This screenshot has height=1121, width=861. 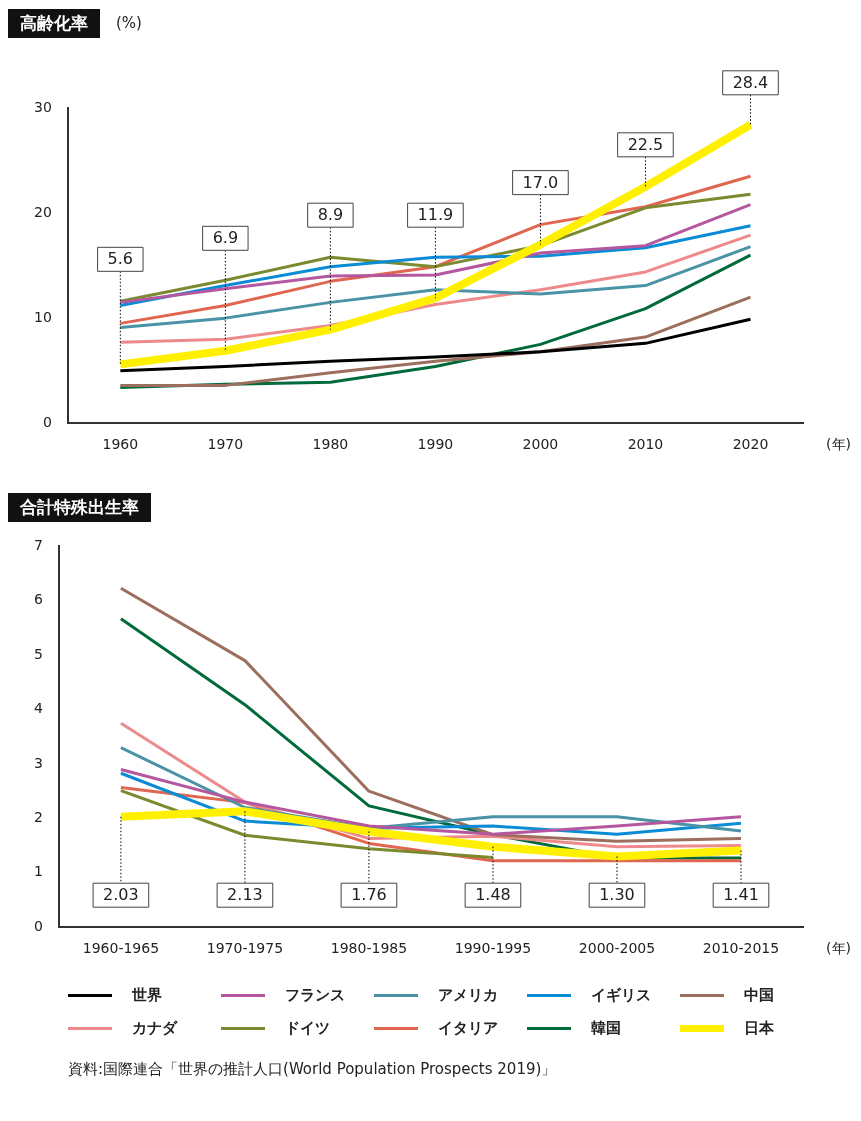 I want to click on y-tick-label: 4, so click(x=38, y=708).